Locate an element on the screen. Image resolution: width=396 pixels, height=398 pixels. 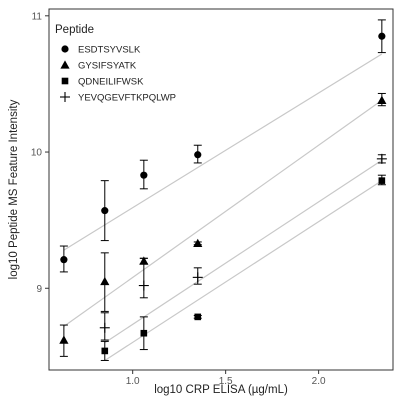
legend-title: Peptide is located at coordinates (74, 30).